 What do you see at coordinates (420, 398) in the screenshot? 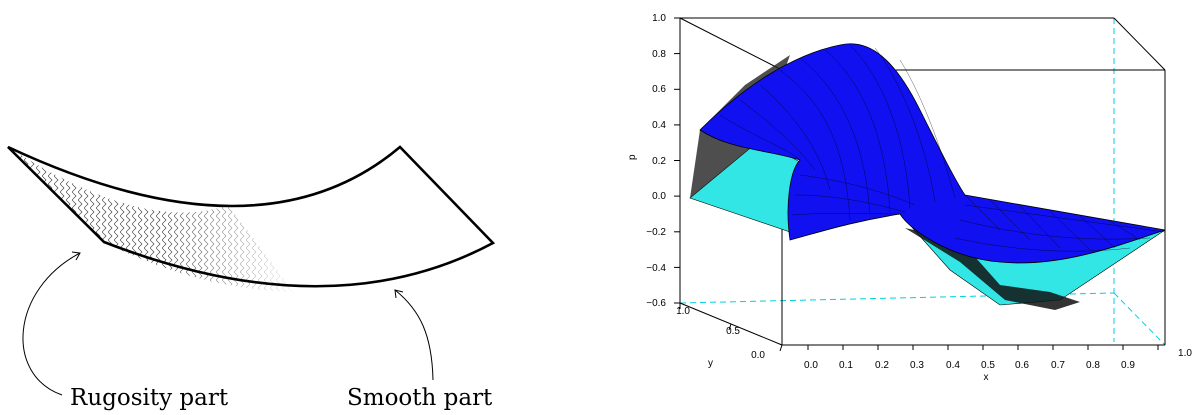
I see `smooth-part-label: Smooth part` at bounding box center [420, 398].